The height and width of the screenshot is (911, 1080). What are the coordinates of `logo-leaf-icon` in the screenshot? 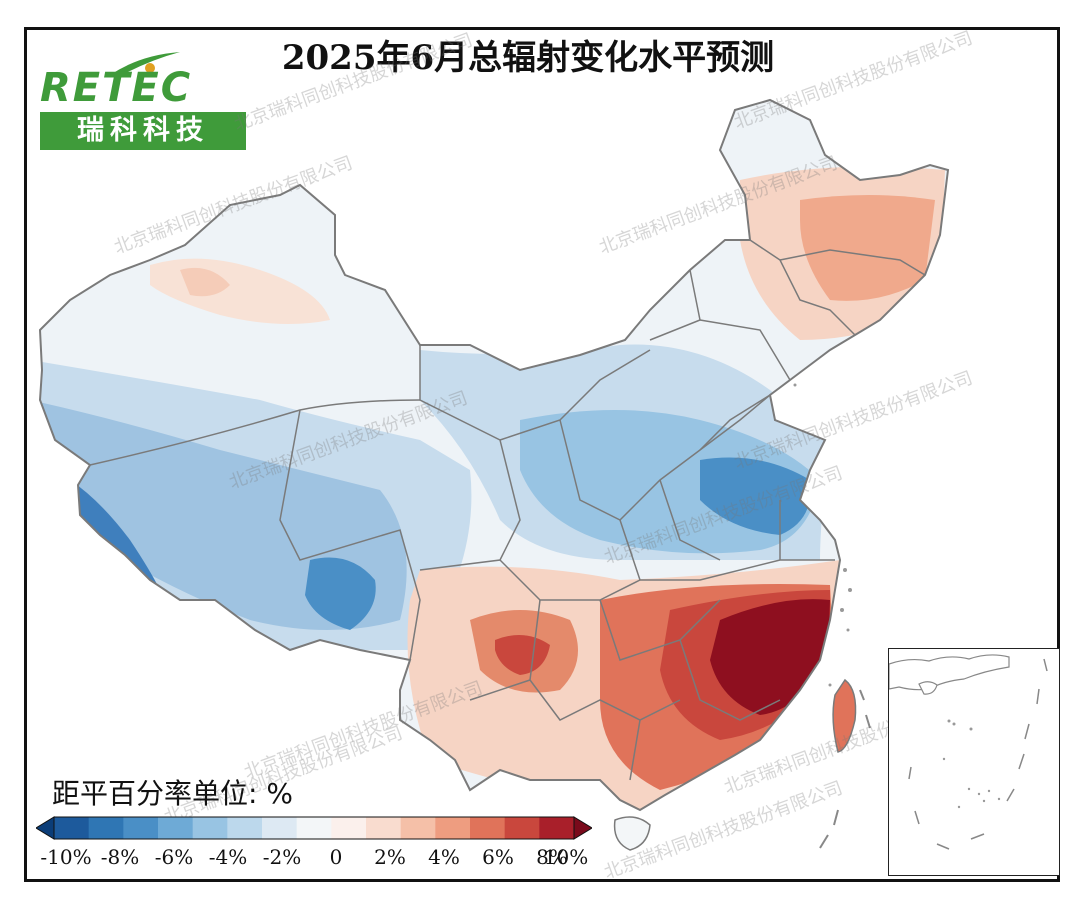 It's located at (145, 64).